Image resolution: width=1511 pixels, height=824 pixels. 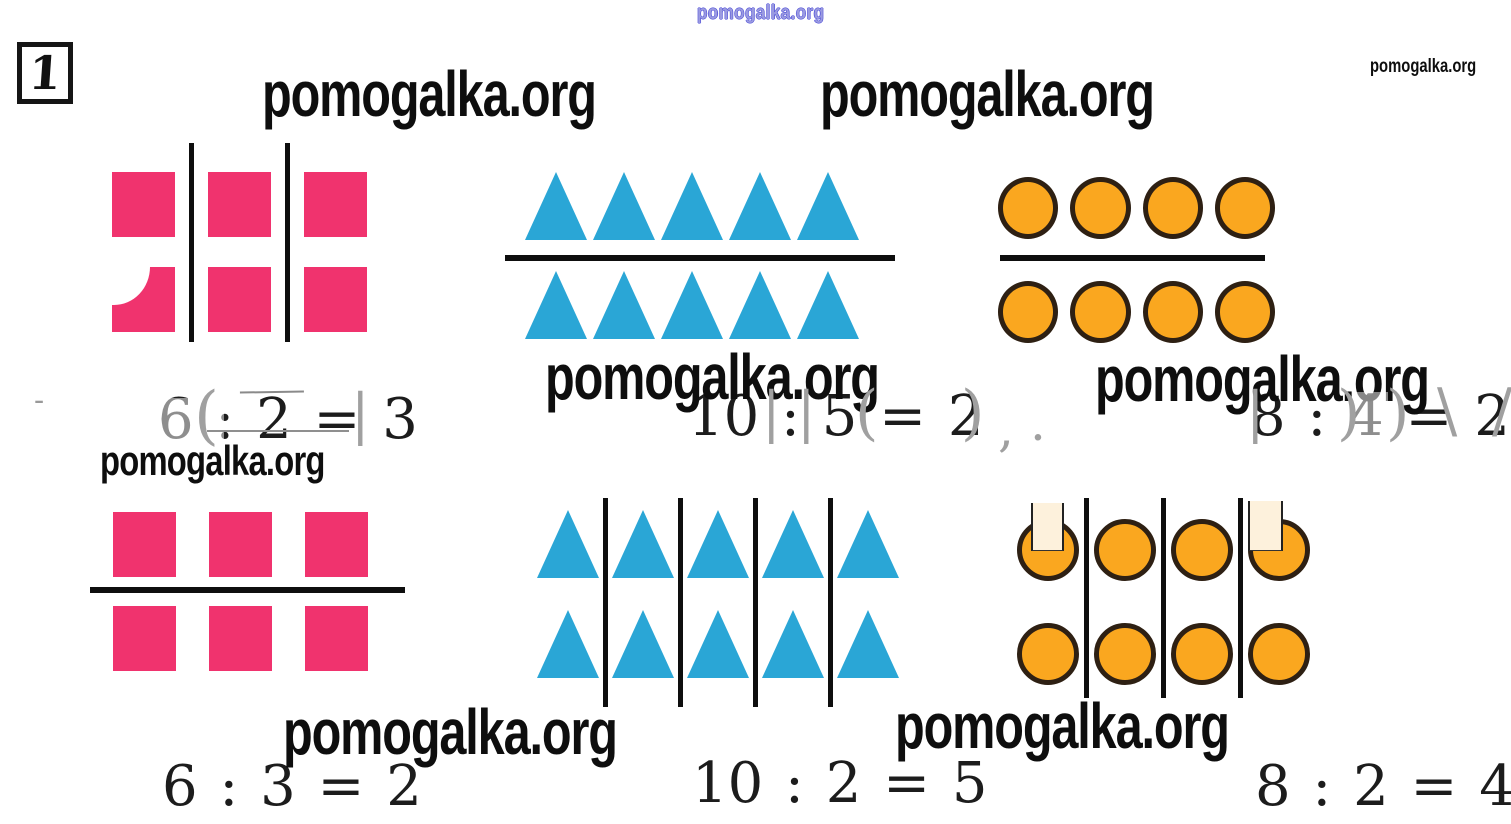 I want to click on division-equation-2: 10 : 5 = 2, so click(x=836, y=416).